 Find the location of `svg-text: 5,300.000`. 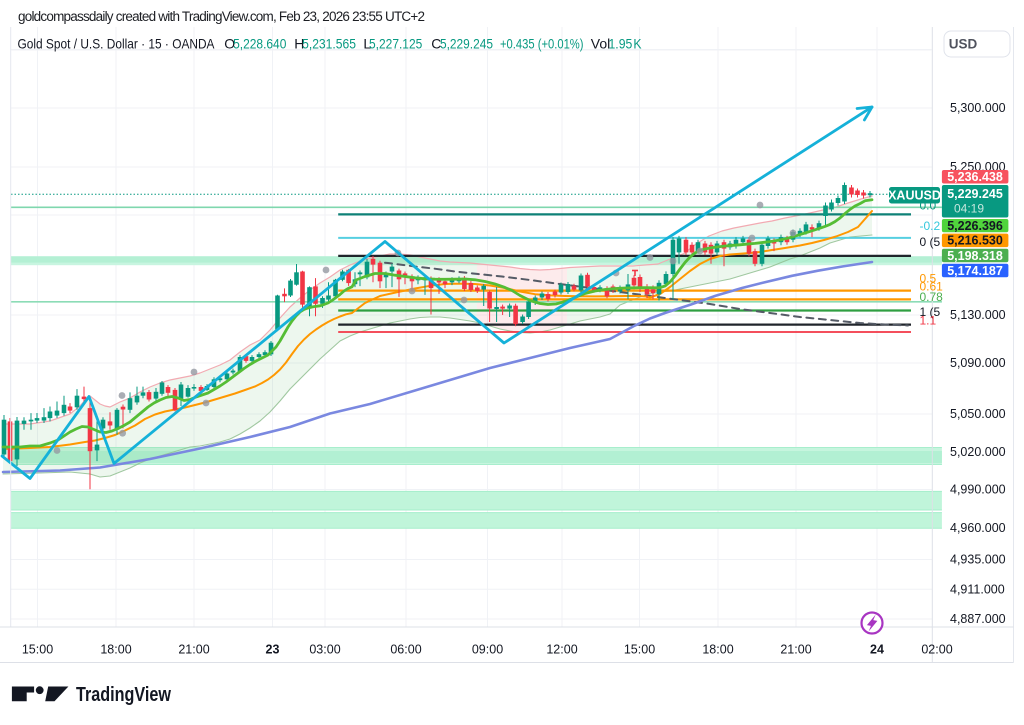

svg-text: 5,300.000 is located at coordinates (978, 108).